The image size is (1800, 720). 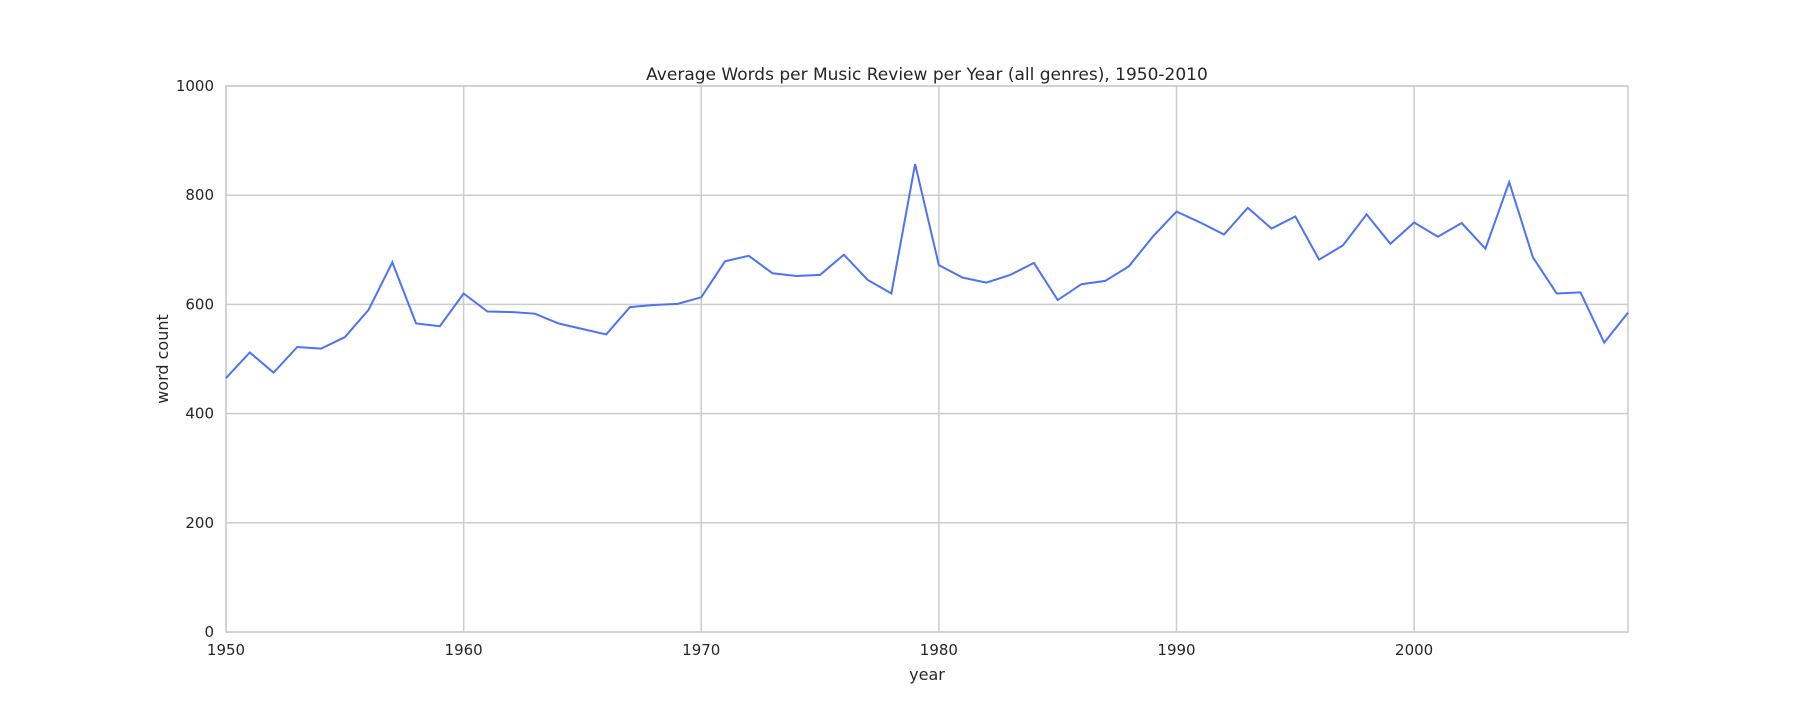 I want to click on x-tick-label: 1990, so click(x=1176, y=650).